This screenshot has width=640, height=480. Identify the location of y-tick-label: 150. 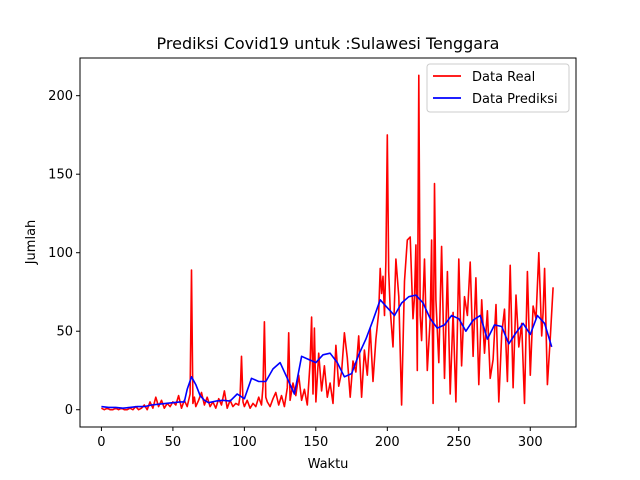
(60, 175).